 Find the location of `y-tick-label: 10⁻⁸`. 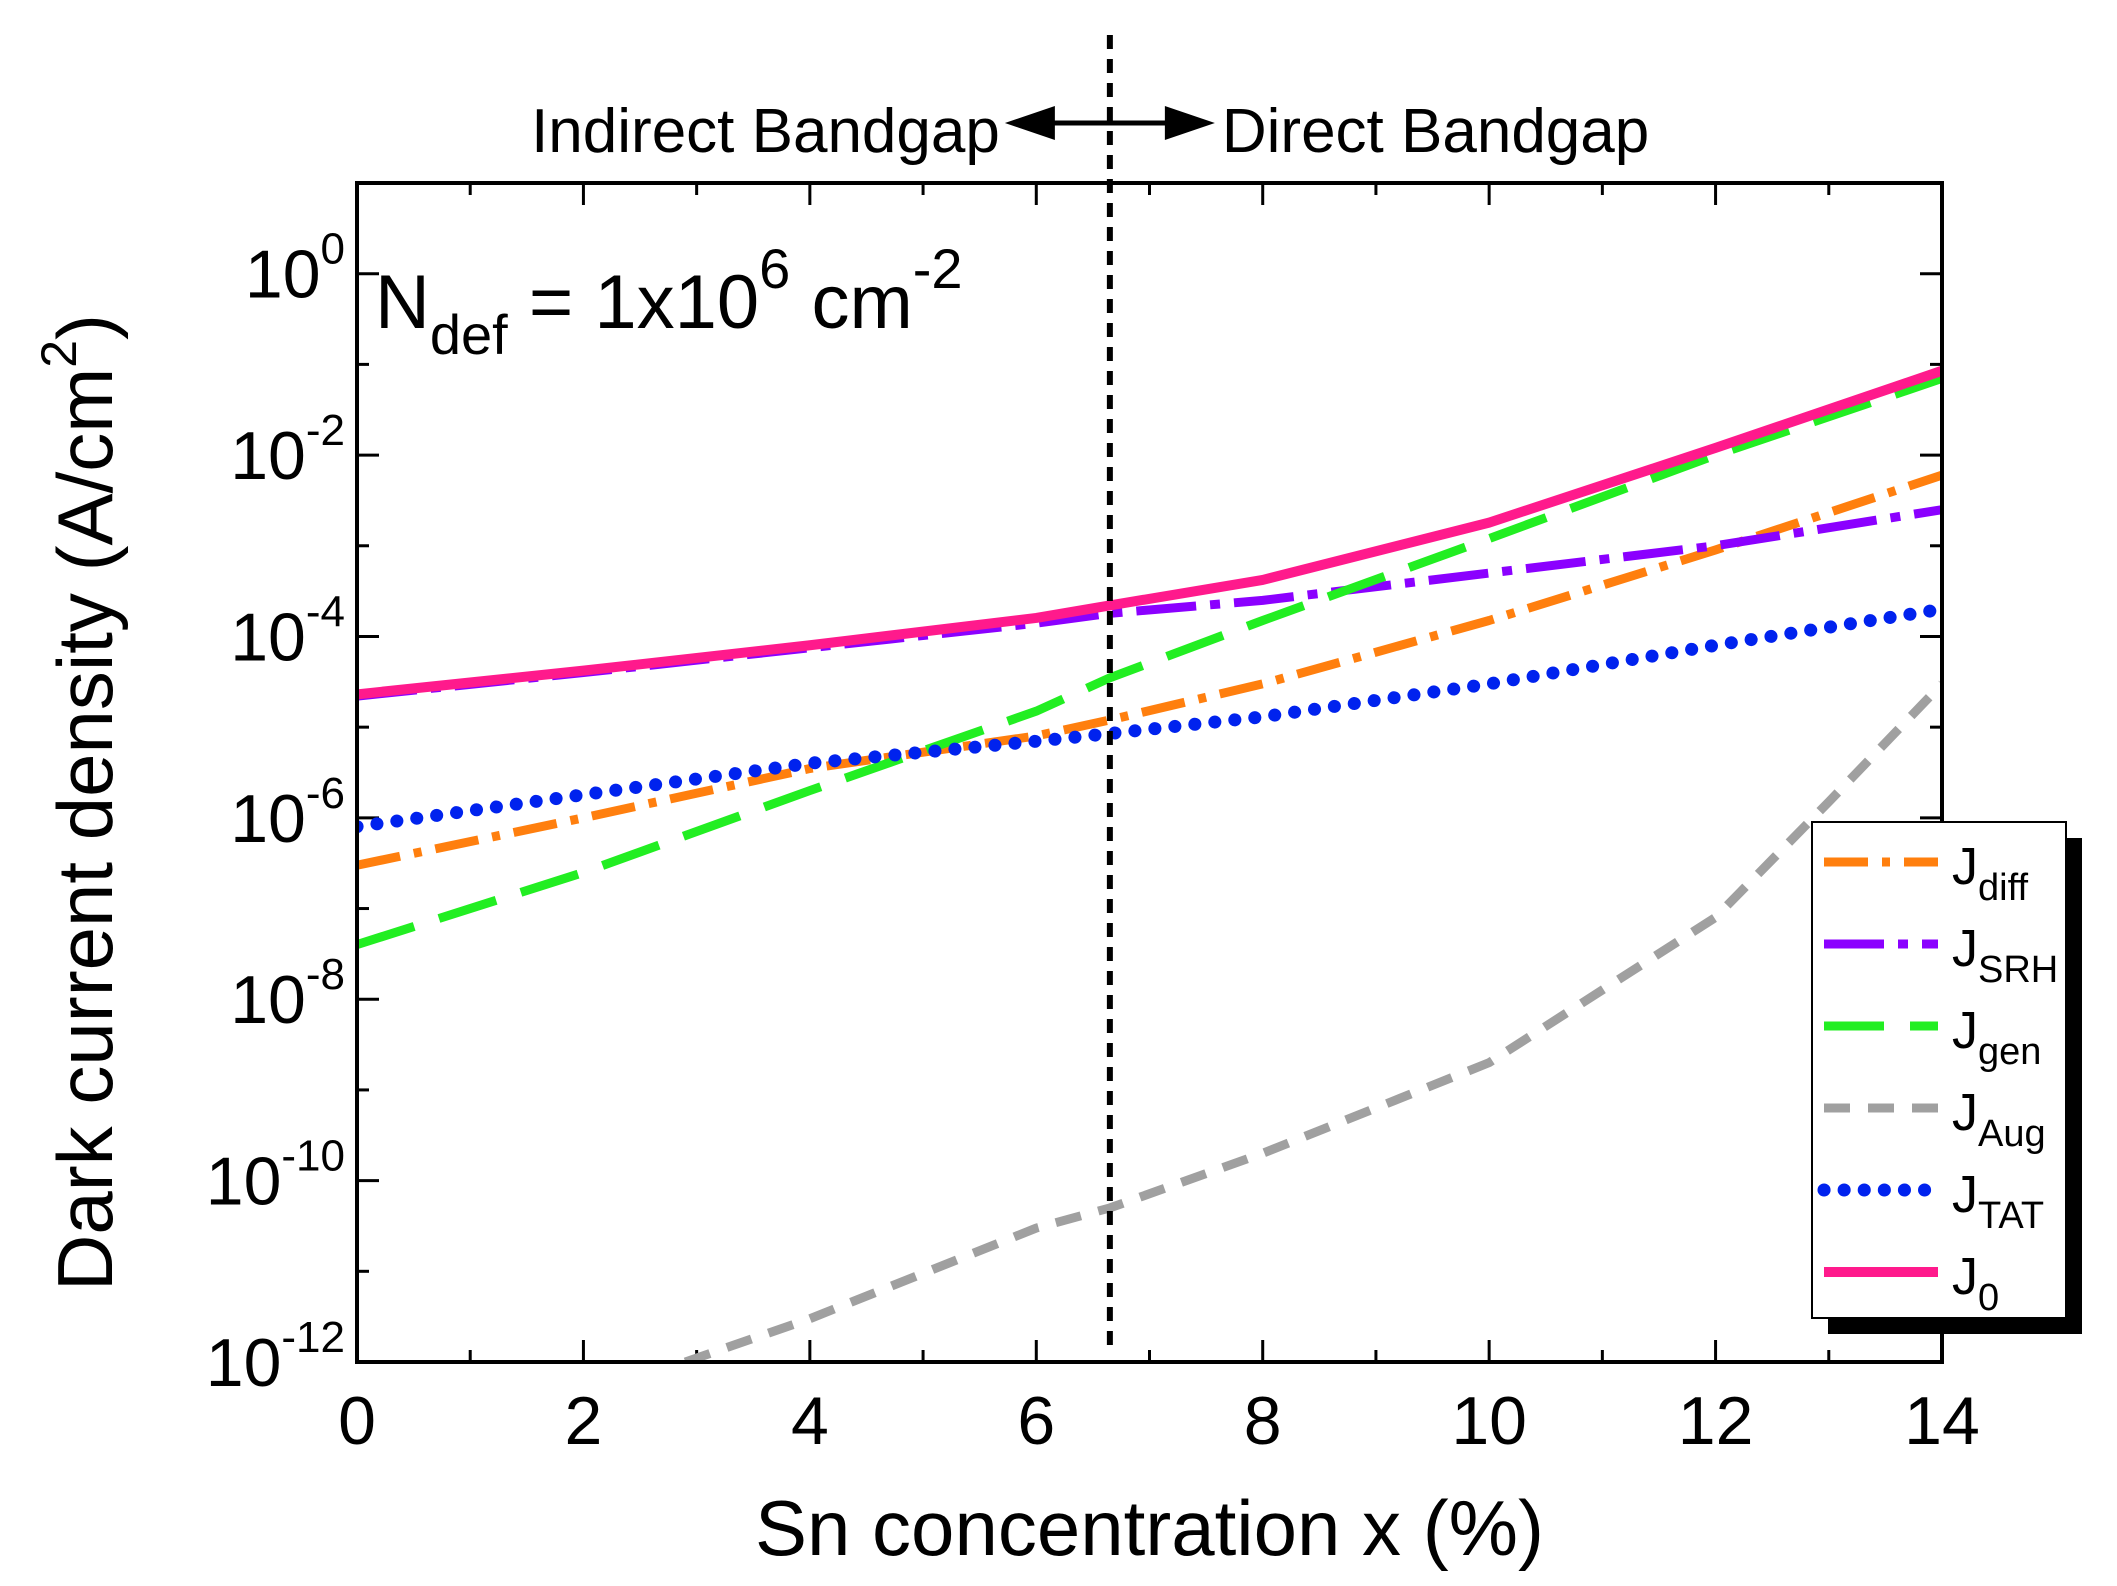

y-tick-label: 10⁻⁸ is located at coordinates (287, 994).